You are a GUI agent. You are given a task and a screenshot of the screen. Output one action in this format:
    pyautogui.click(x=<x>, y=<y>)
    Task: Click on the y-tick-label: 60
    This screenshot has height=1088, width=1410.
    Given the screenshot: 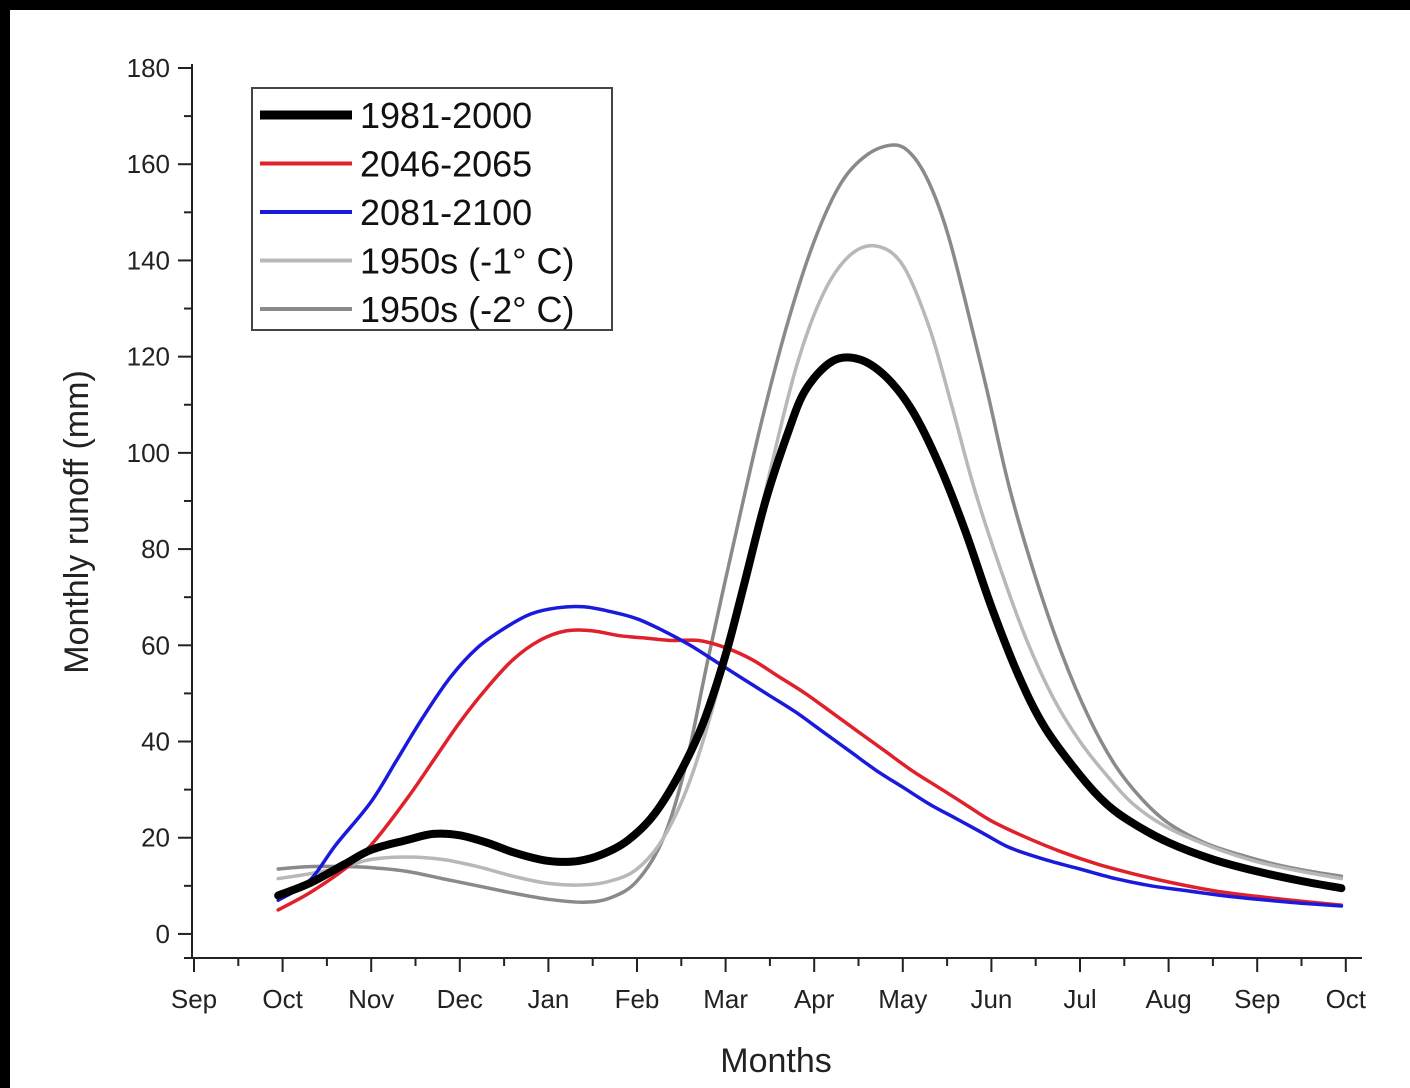 What is the action you would take?
    pyautogui.click(x=155, y=645)
    